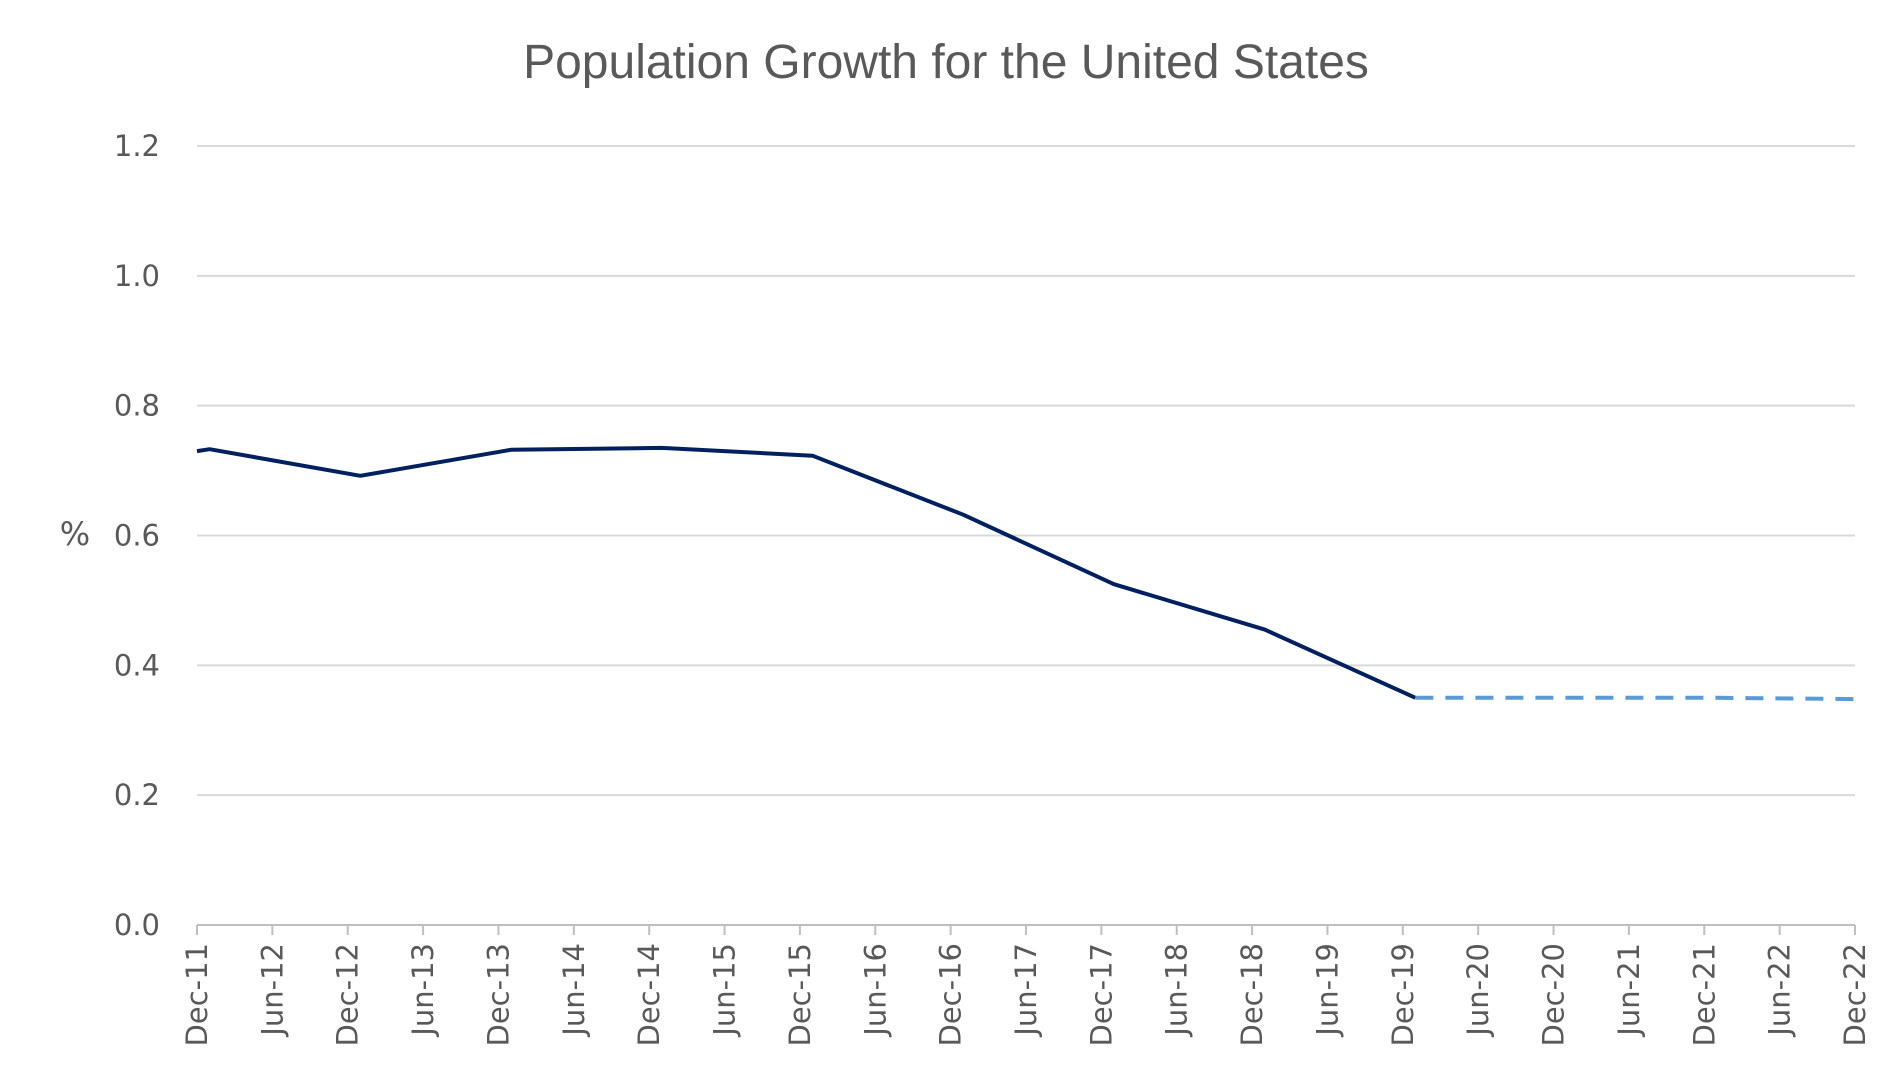 This screenshot has height=1080, width=1892. Describe the element at coordinates (1554, 994) in the screenshot. I see `x-tick-label: Dec-20` at that location.